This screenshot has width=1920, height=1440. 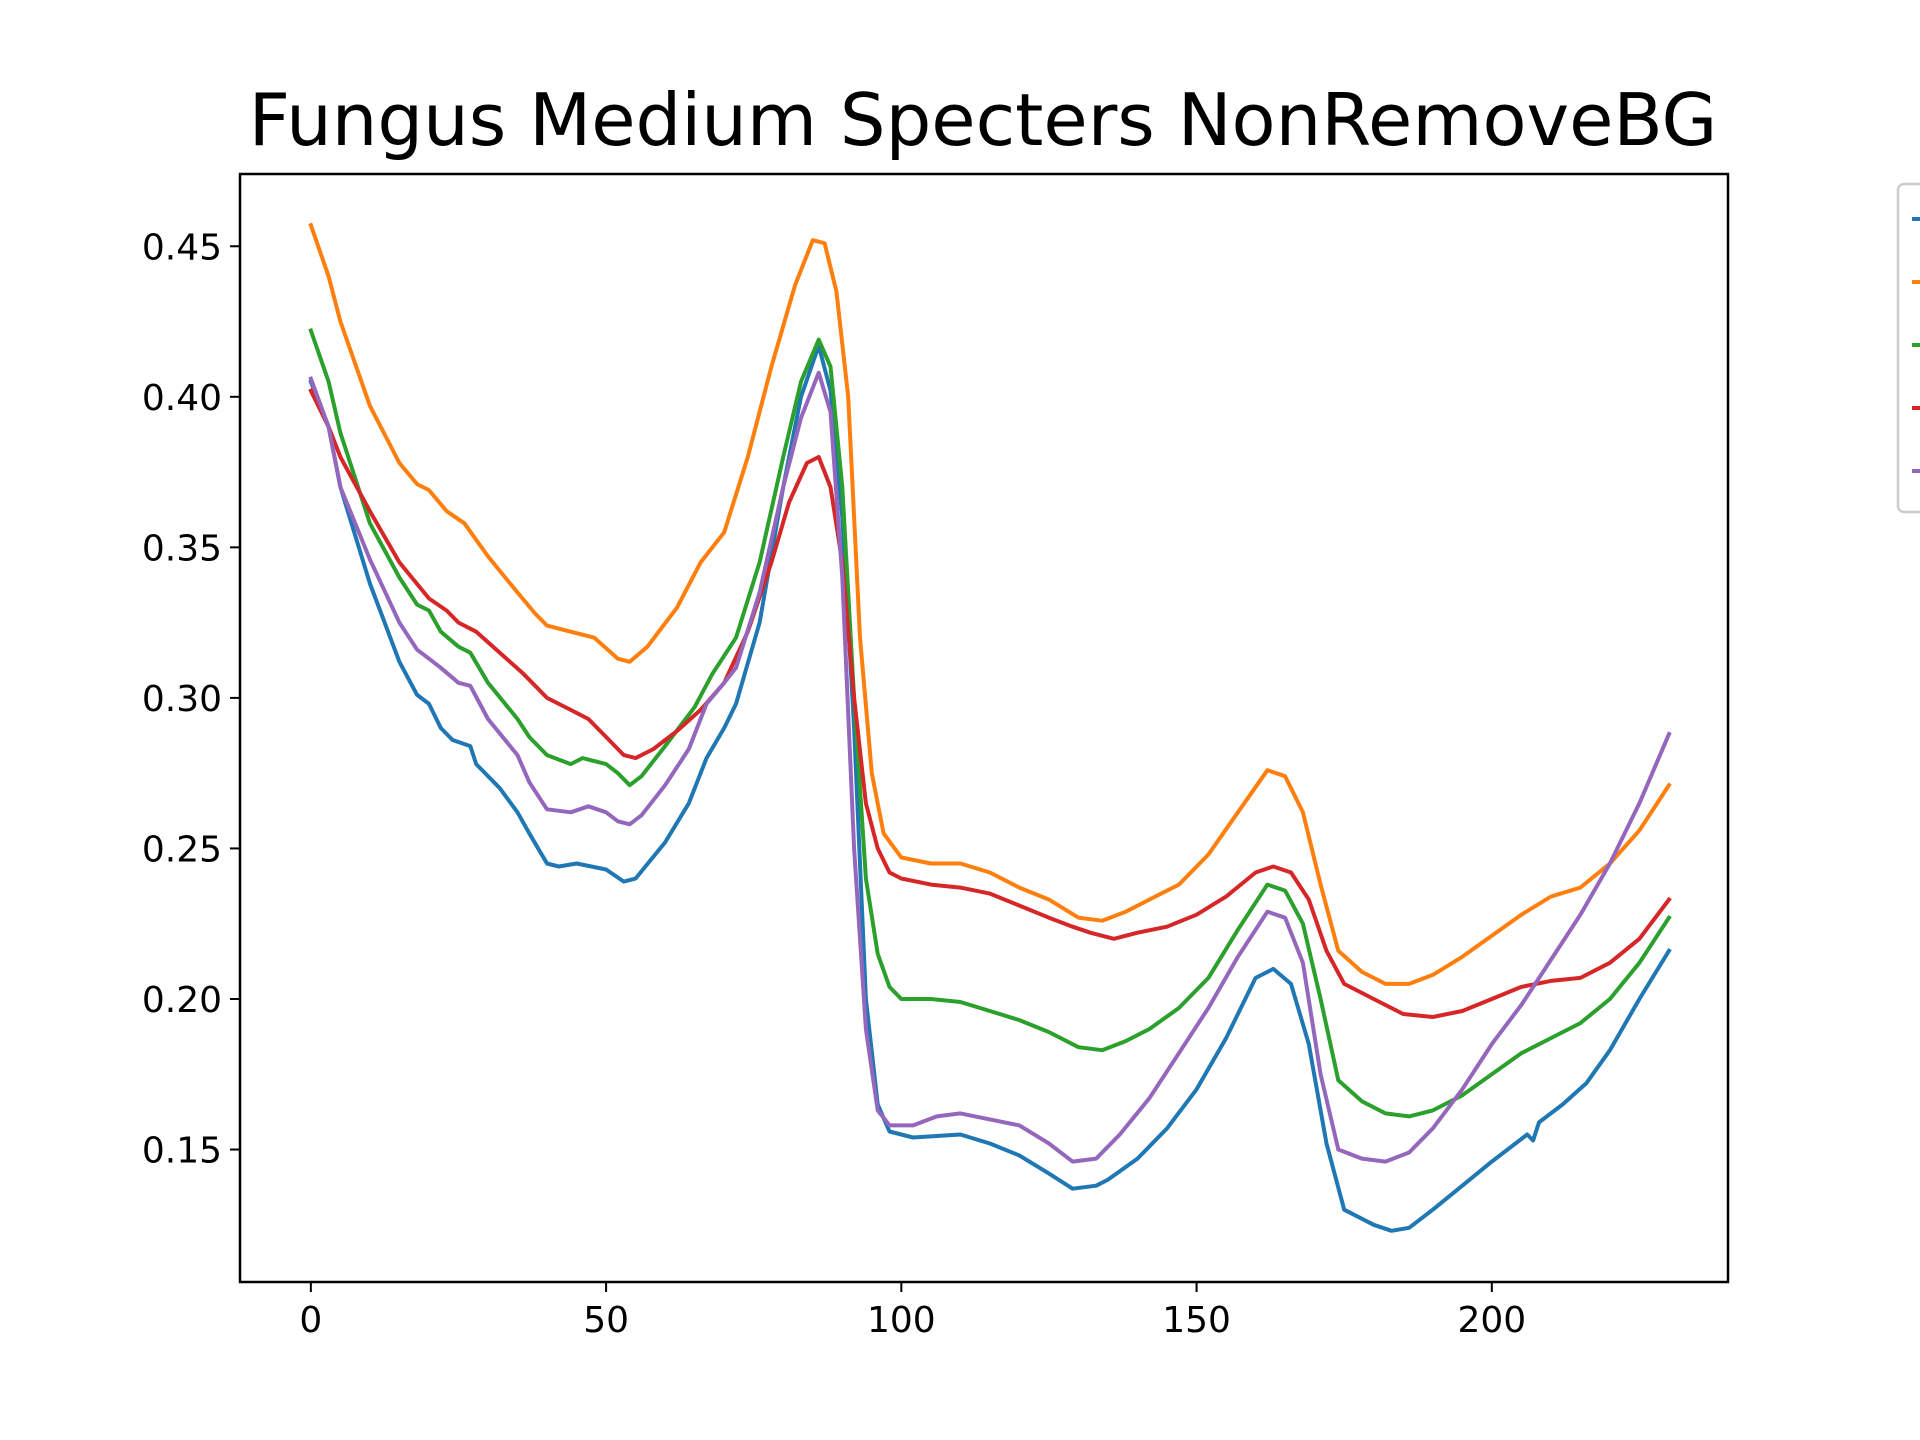 I want to click on x-tick-label: 150, so click(x=1196, y=1320).